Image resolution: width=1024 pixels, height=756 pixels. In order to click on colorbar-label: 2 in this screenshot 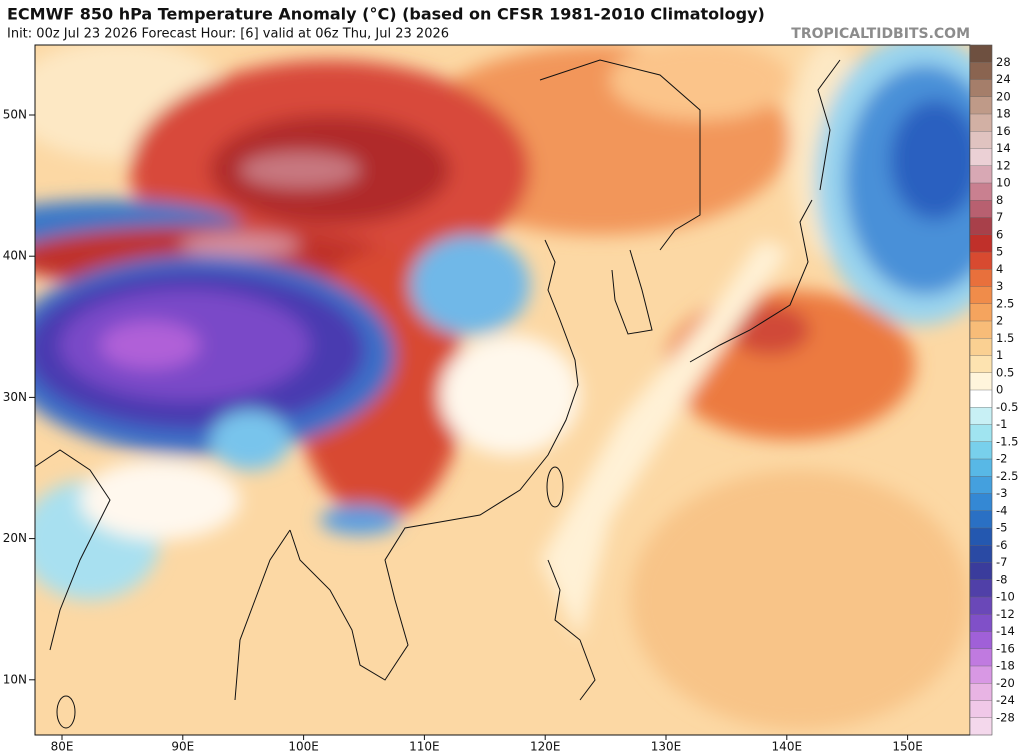, I will do `click(999, 321)`.